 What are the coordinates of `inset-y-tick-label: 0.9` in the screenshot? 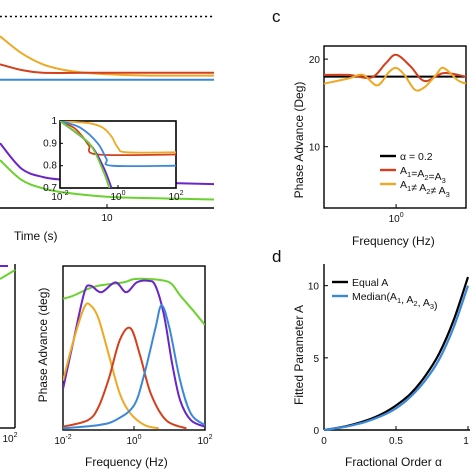 It's located at (50, 143).